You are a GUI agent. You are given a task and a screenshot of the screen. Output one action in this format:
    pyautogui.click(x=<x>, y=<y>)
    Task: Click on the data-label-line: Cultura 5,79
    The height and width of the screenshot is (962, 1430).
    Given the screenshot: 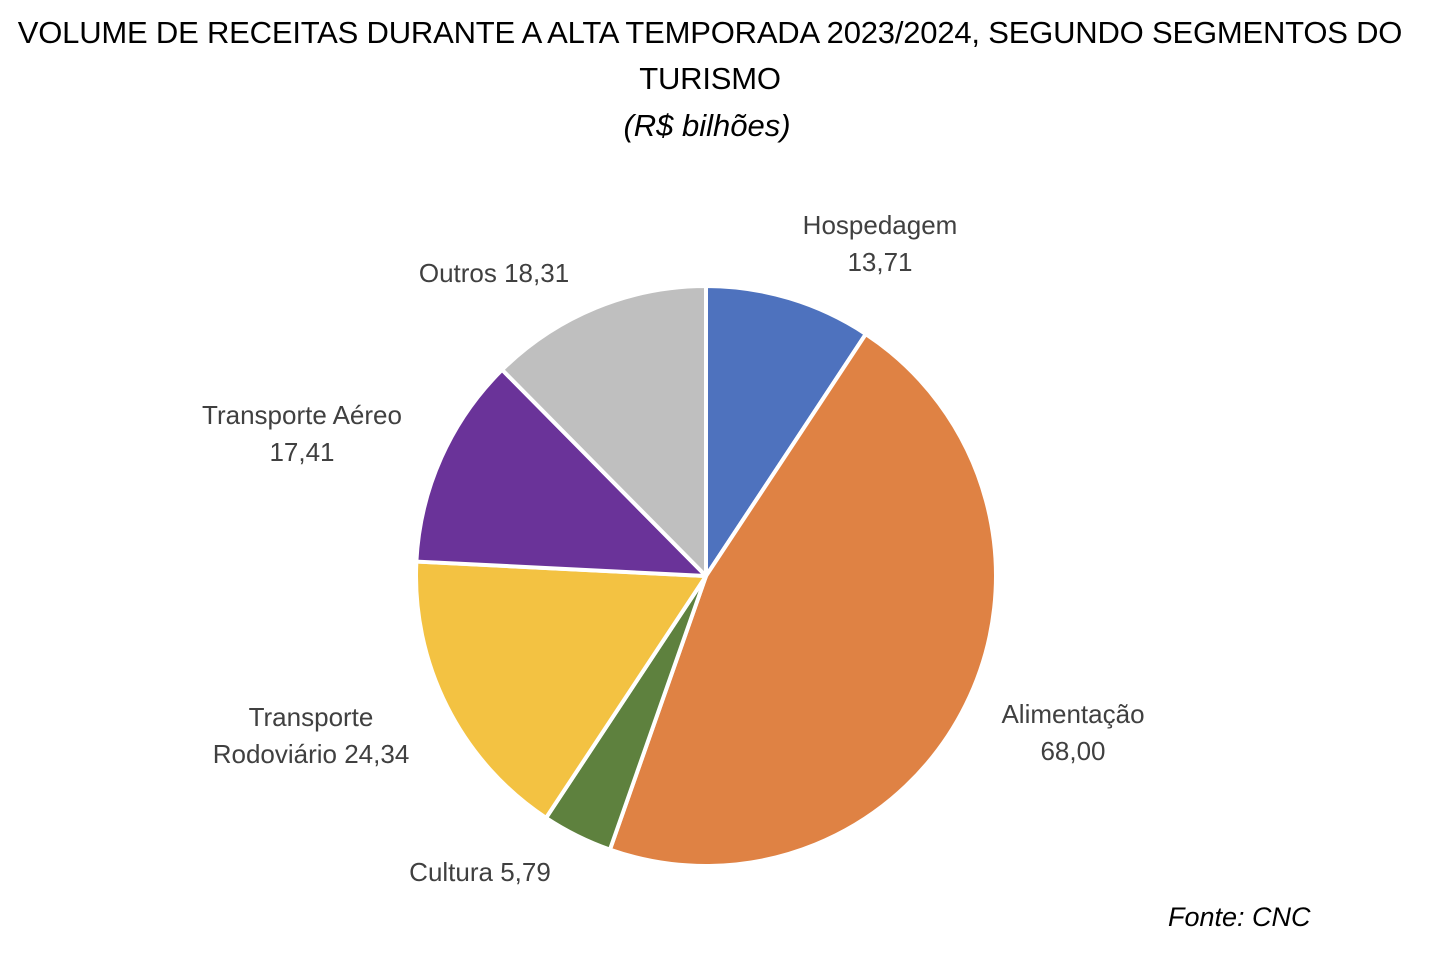 What is the action you would take?
    pyautogui.click(x=480, y=872)
    